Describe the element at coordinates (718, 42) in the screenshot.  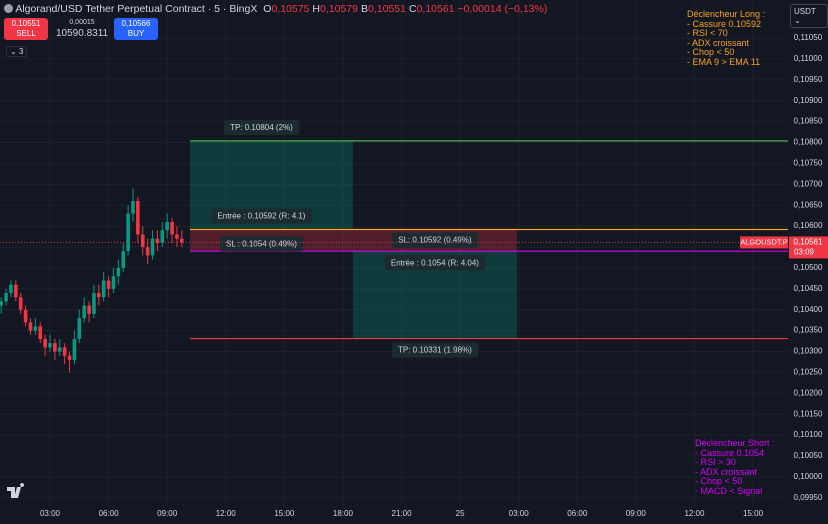
I see `note-line: - ADX croissant` at that location.